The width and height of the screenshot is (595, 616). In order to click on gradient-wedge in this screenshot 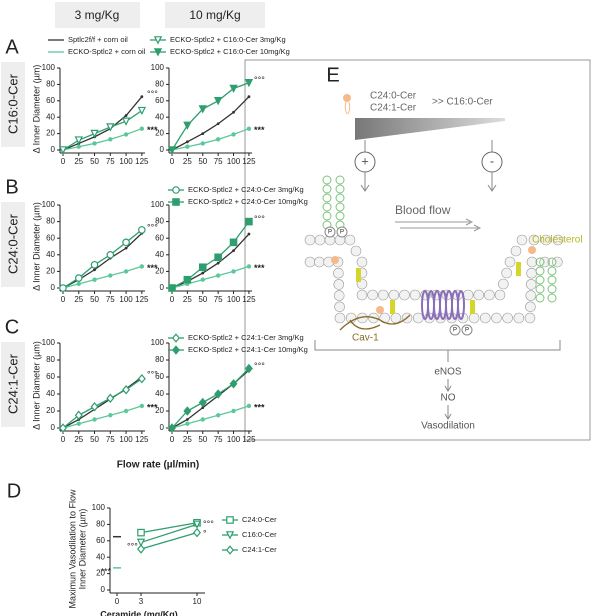, I will do `click(430, 129)`.